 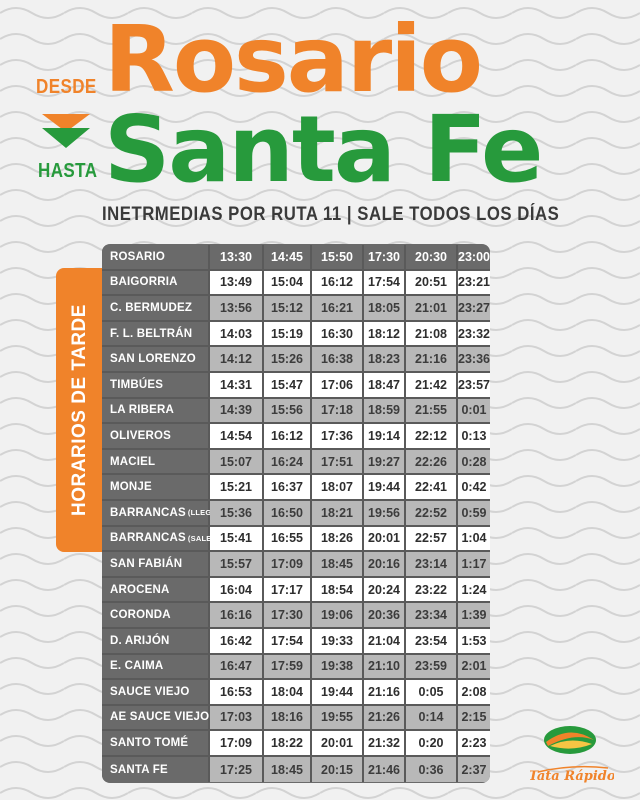 What do you see at coordinates (237, 539) in the screenshot?
I see `departure-time: 15:41` at bounding box center [237, 539].